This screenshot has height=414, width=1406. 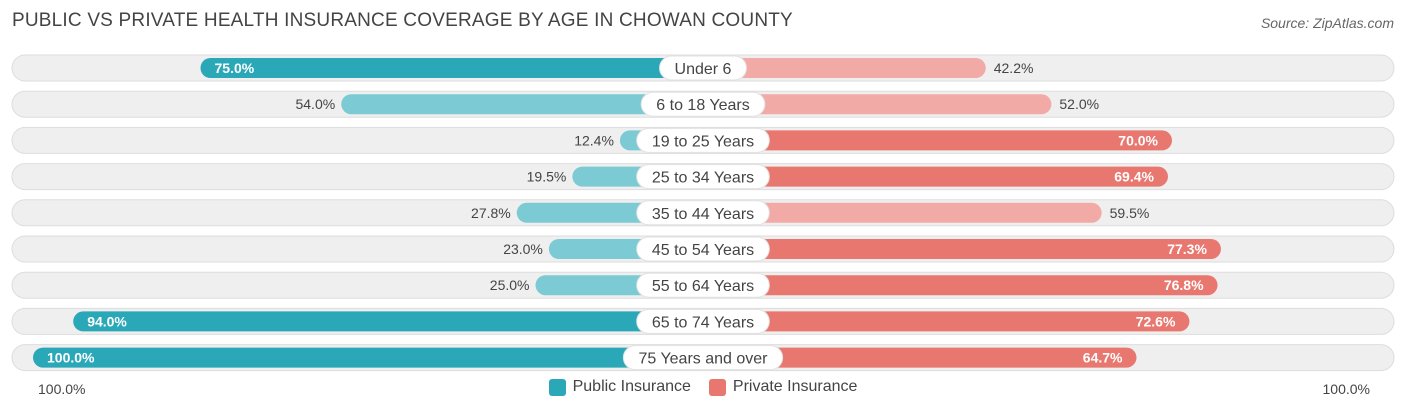 I want to click on private-value-label: 70.0%, so click(x=1138, y=140).